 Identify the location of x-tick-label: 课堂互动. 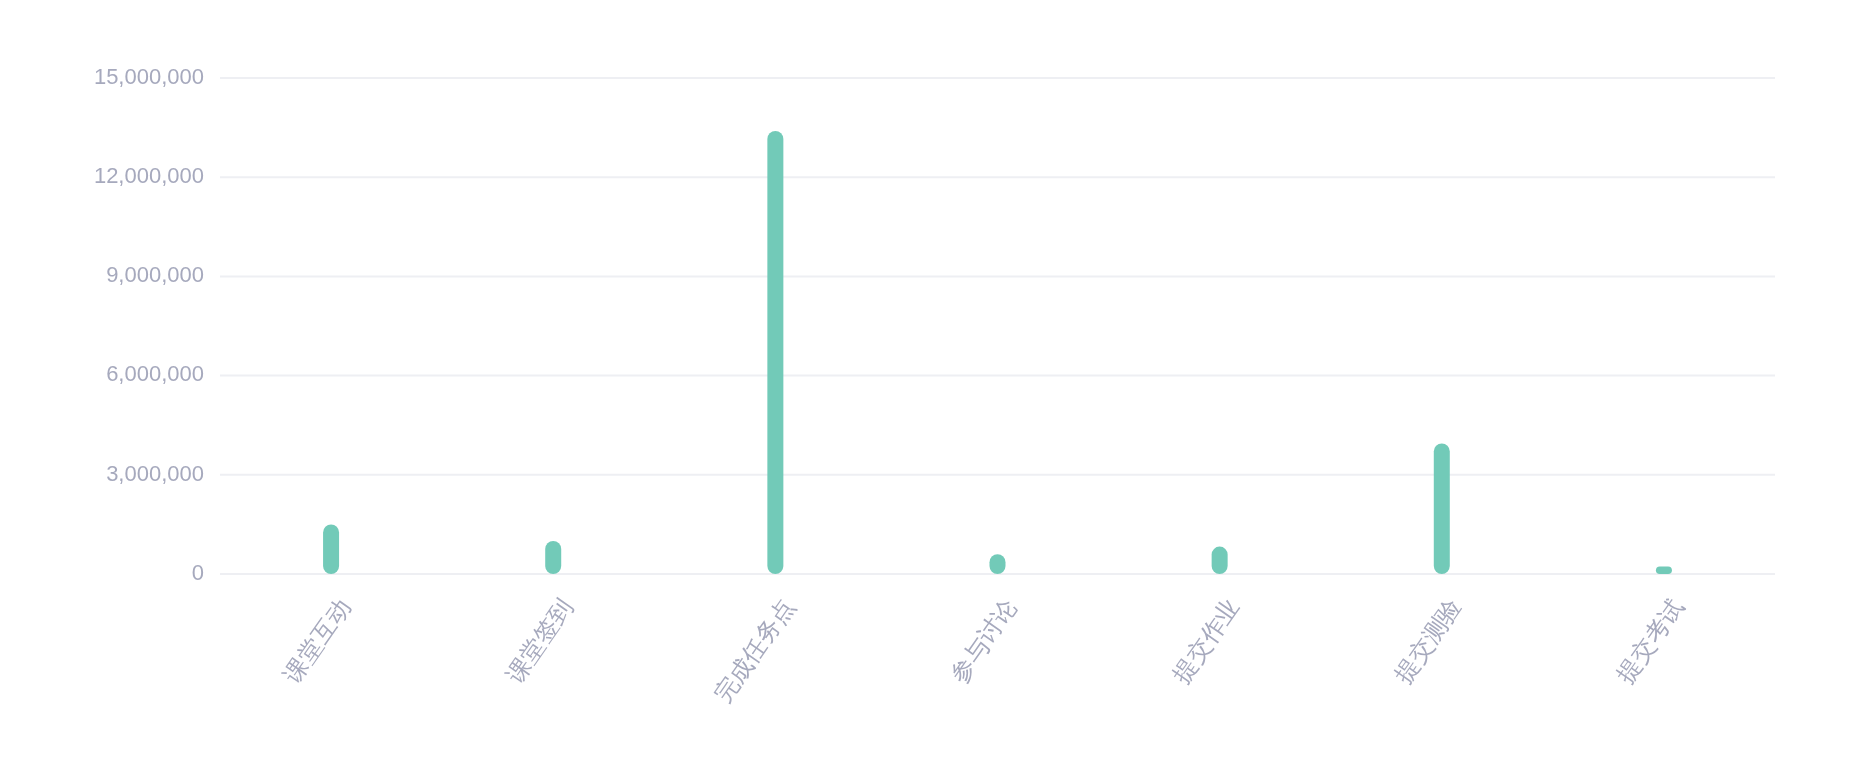
(317, 640).